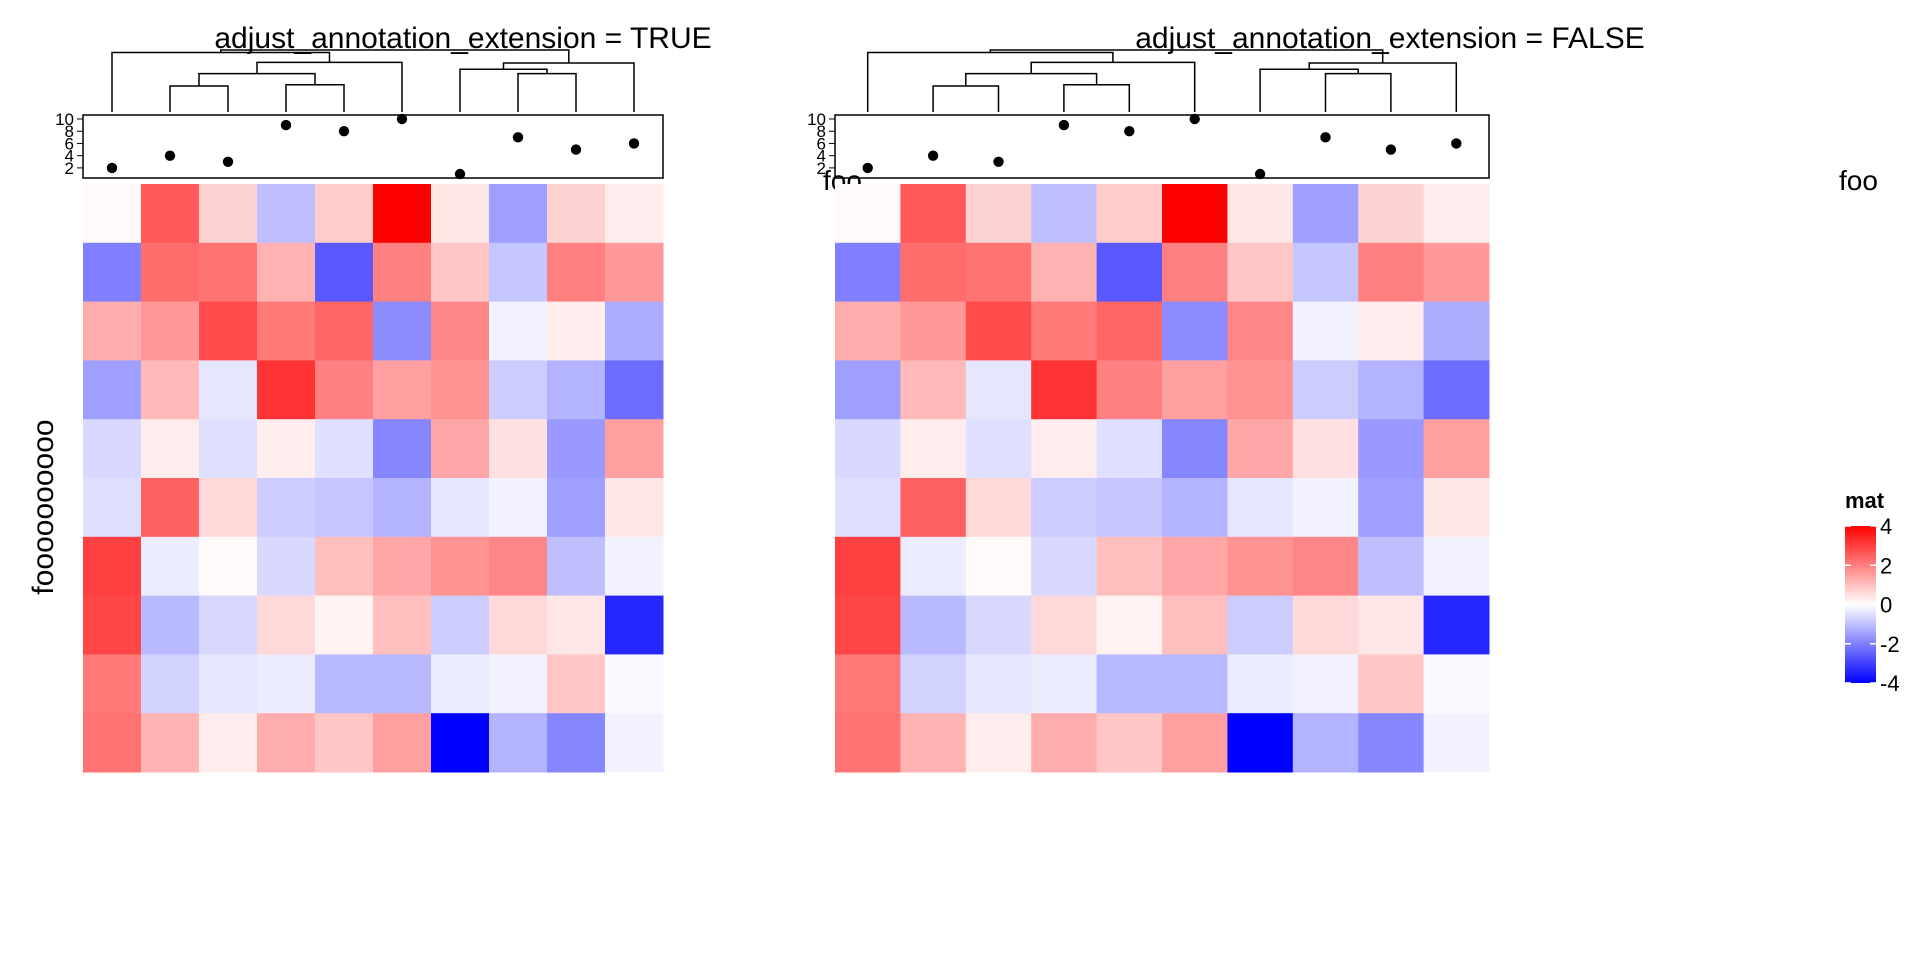 This screenshot has width=1920, height=960. What do you see at coordinates (1886, 605) in the screenshot?
I see `legend-tick-label: 0` at bounding box center [1886, 605].